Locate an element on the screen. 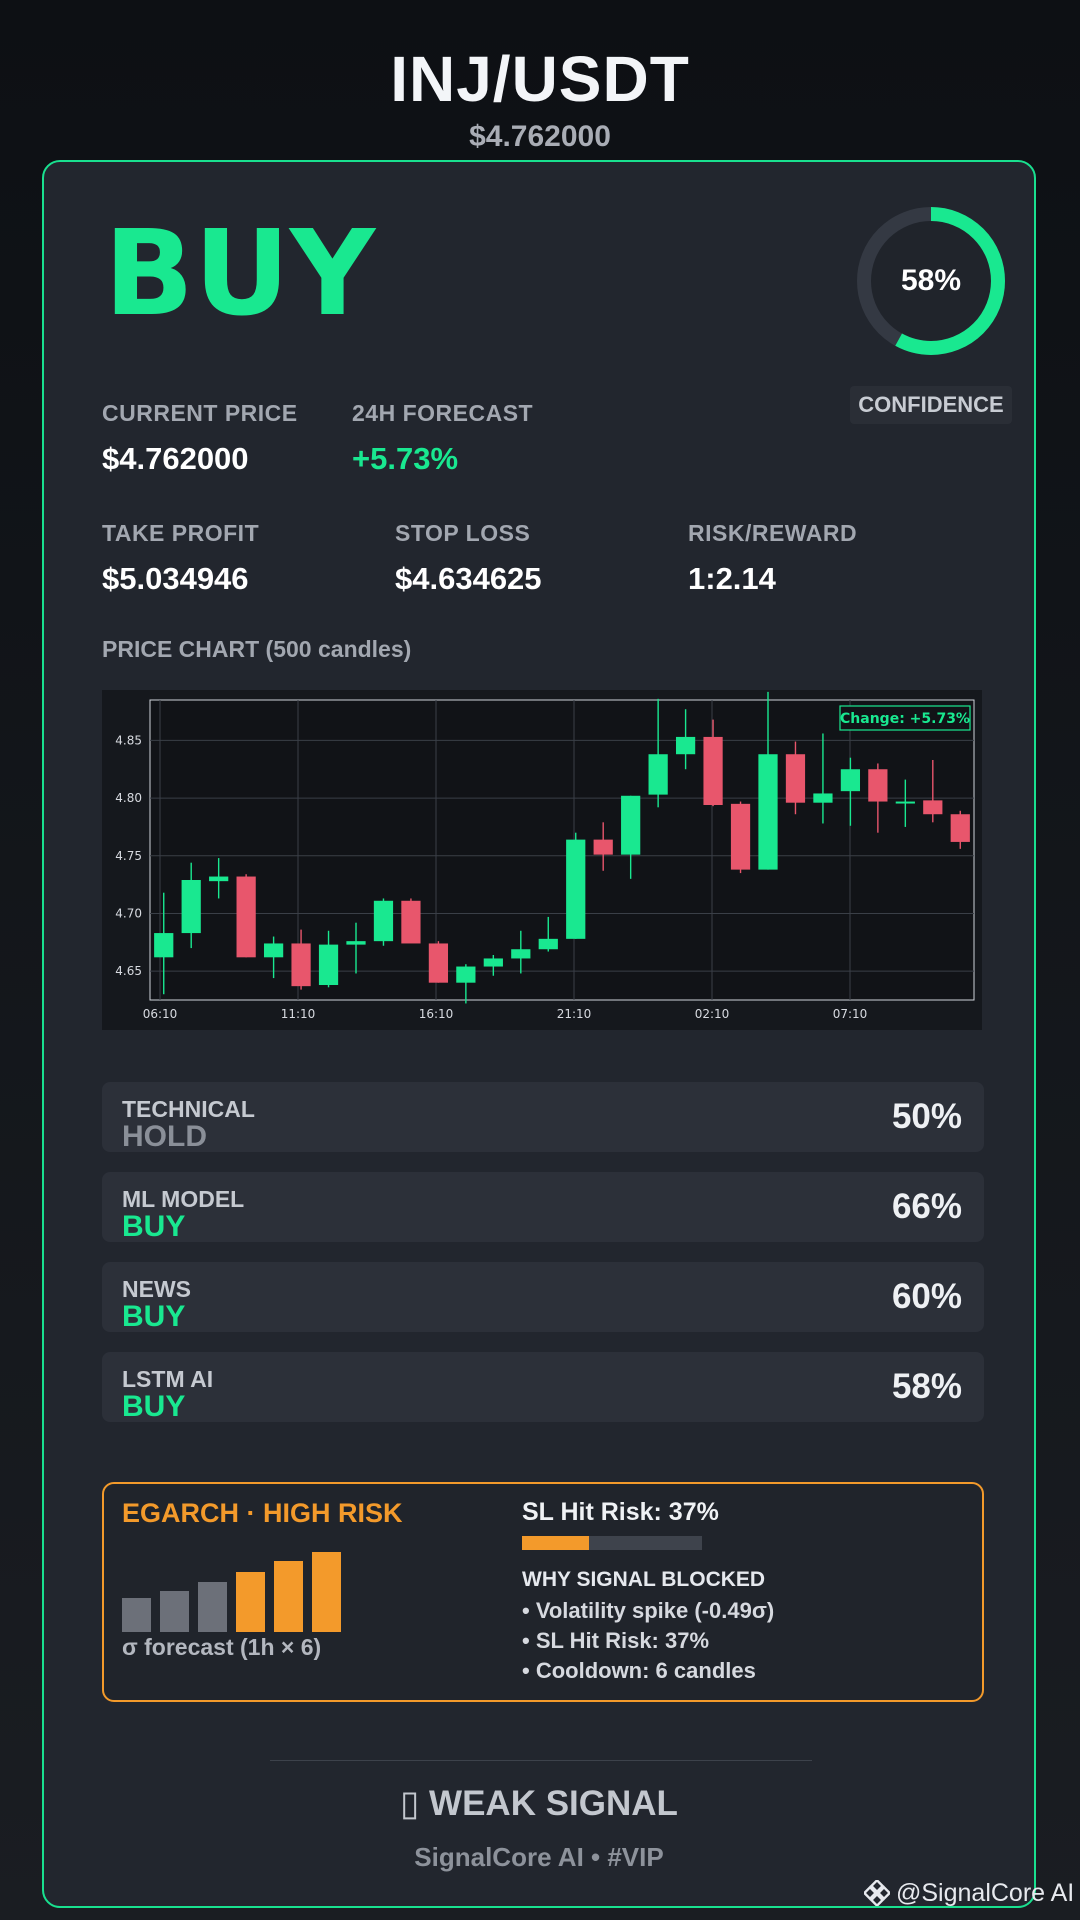 The width and height of the screenshot is (1080, 1920). risk-reward-value: 1:2.14 is located at coordinates (732, 578).